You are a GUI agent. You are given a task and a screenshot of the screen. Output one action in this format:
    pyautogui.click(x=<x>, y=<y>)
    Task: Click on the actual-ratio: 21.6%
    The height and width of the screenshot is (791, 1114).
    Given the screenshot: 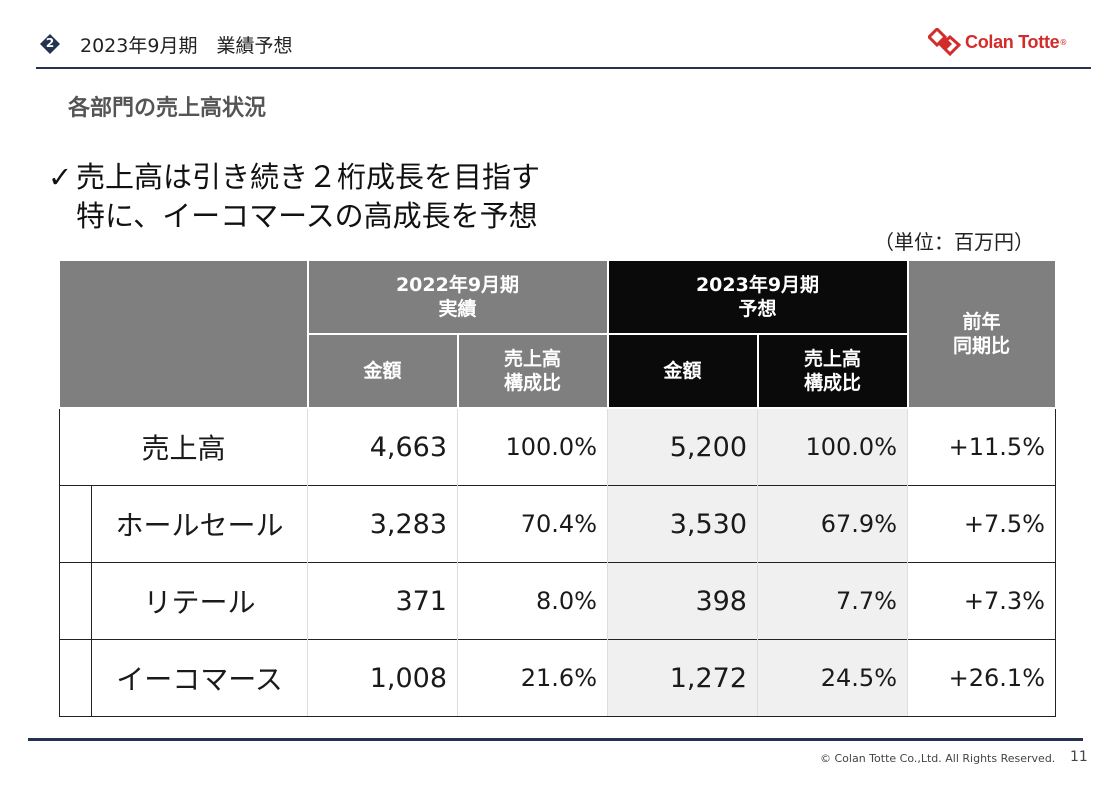 What is the action you would take?
    pyautogui.click(x=532, y=678)
    